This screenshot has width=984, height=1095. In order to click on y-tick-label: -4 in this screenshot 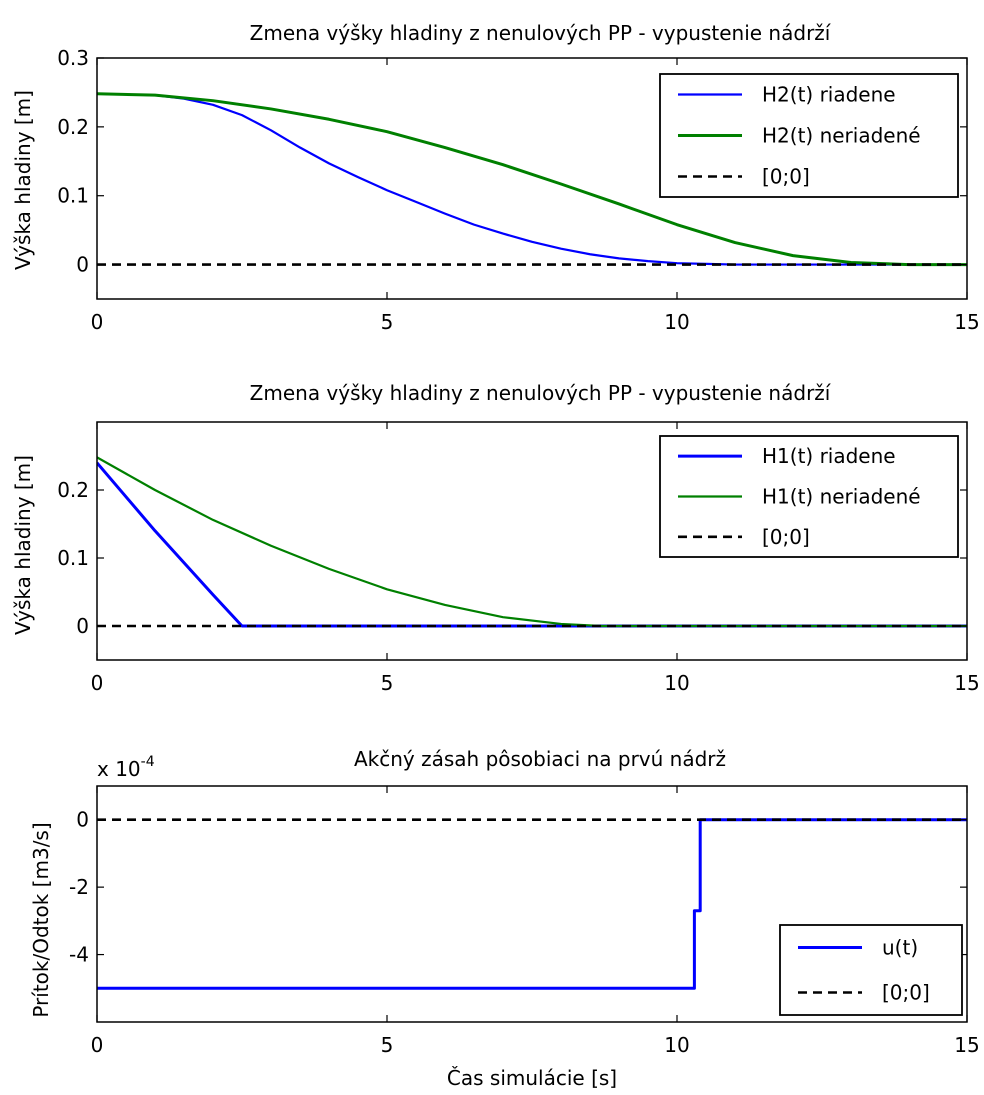, I will do `click(79, 955)`.